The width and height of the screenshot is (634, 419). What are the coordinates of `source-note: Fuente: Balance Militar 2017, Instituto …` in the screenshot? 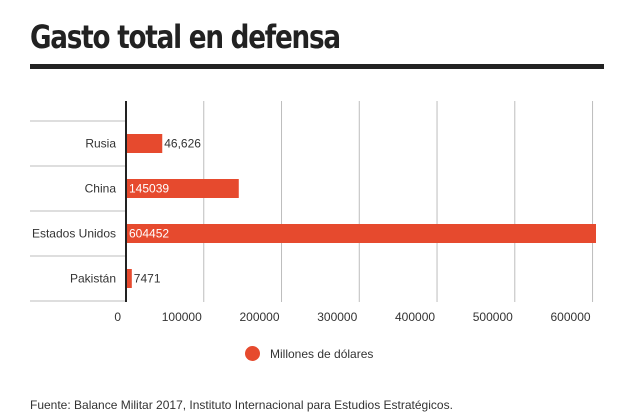 It's located at (241, 405).